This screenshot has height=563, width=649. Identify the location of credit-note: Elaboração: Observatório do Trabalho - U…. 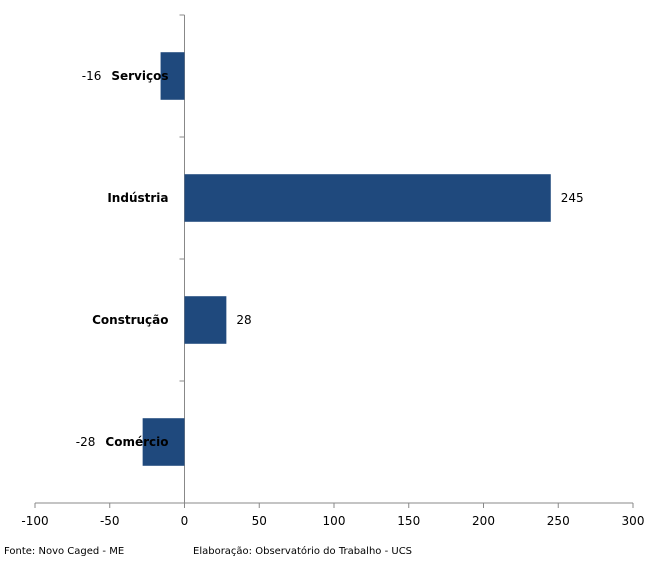
(303, 551).